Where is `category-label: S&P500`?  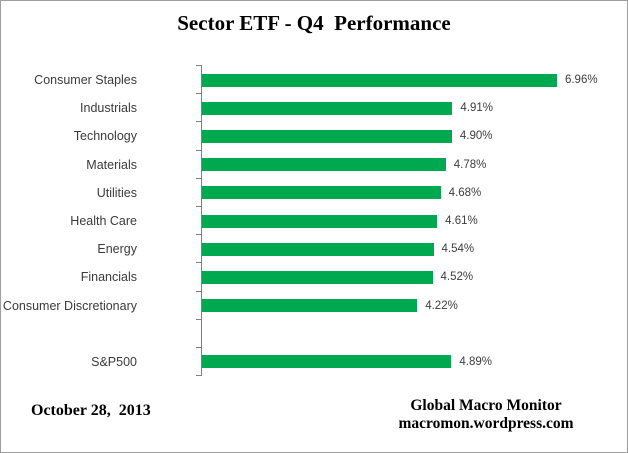
category-label: S&P500 is located at coordinates (114, 361).